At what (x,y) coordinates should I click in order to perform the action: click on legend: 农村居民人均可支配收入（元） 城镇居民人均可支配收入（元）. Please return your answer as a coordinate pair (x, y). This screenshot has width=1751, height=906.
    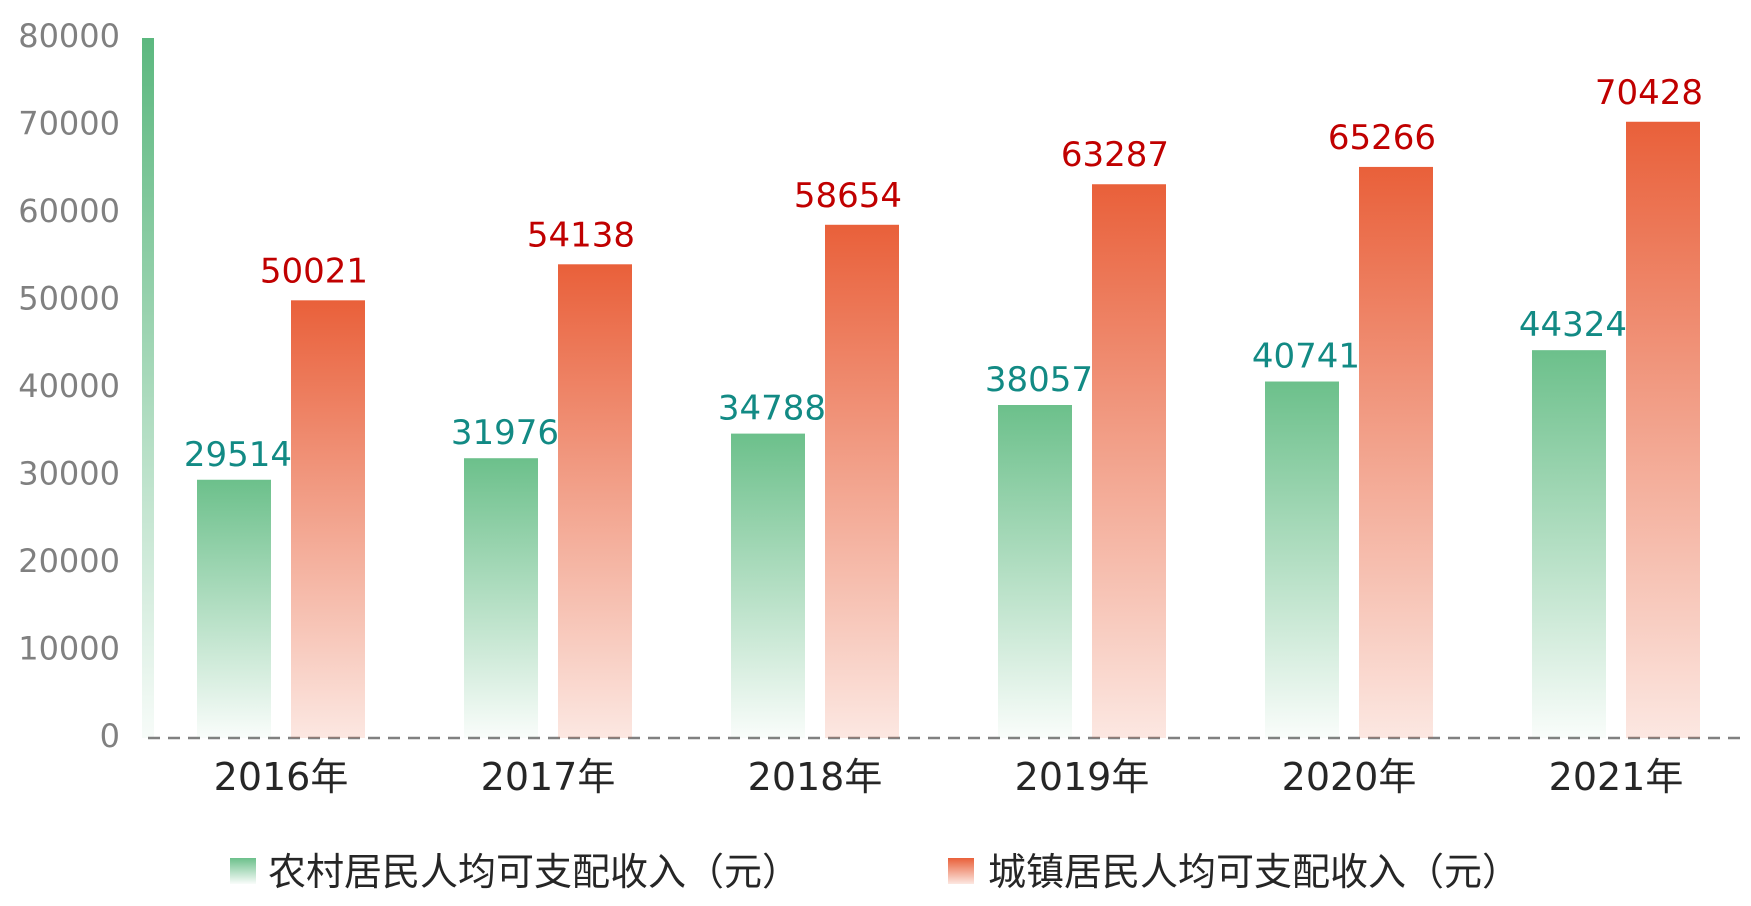
    Looking at the image, I should click on (875, 872).